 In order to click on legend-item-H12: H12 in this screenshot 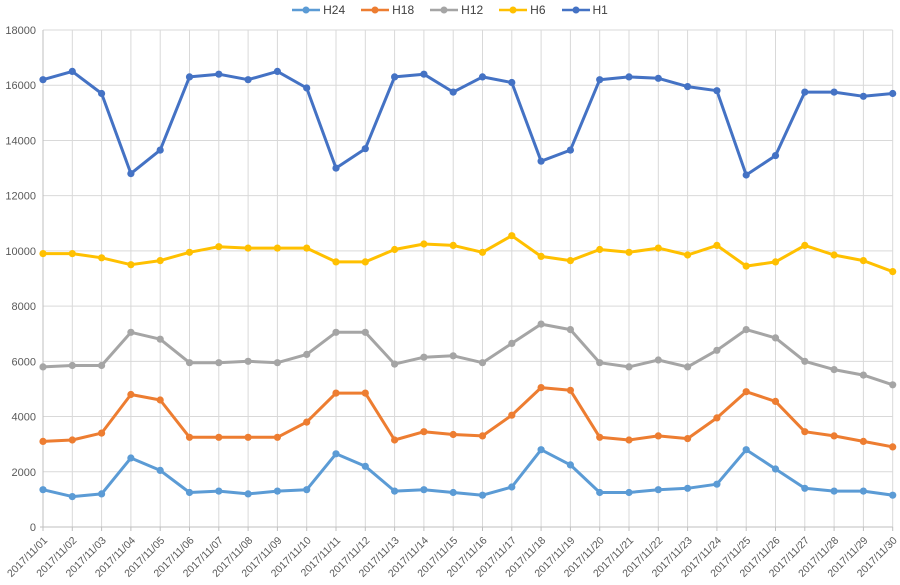, I will do `click(456, 10)`.